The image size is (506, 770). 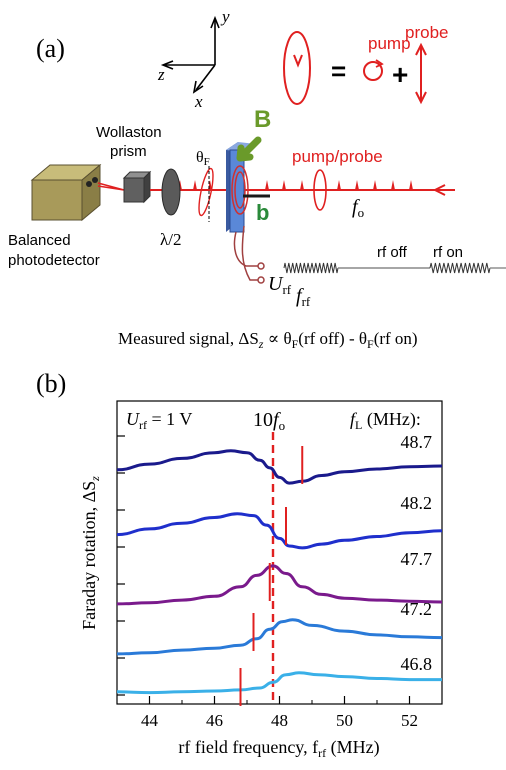 I want to click on wollaston-prism, so click(x=137, y=187).